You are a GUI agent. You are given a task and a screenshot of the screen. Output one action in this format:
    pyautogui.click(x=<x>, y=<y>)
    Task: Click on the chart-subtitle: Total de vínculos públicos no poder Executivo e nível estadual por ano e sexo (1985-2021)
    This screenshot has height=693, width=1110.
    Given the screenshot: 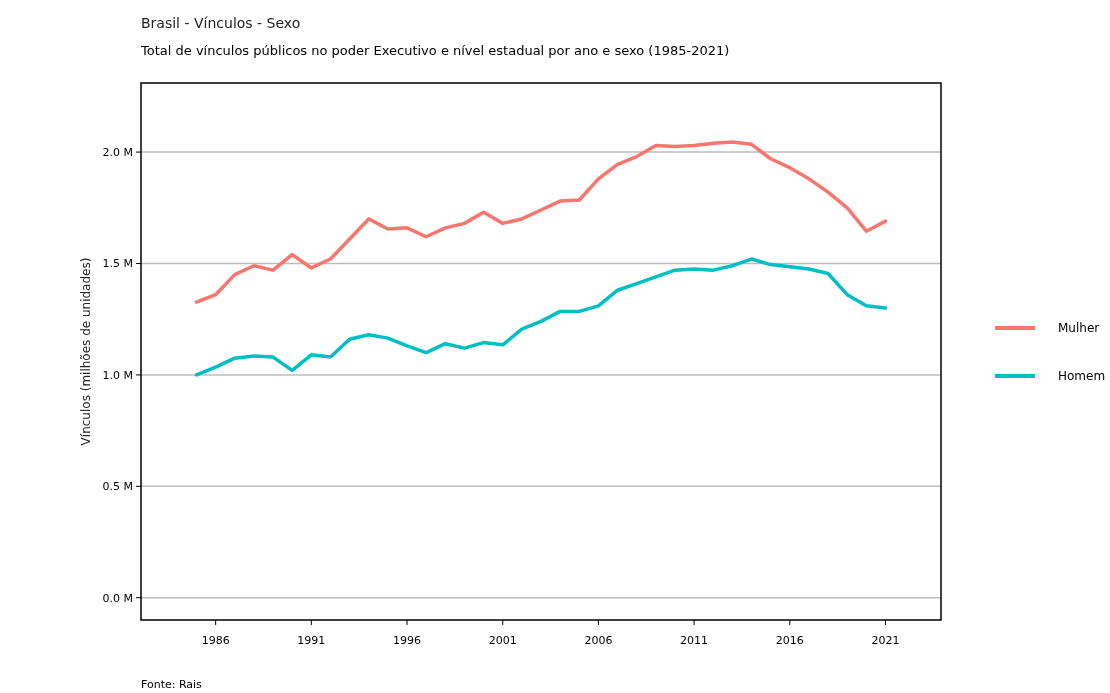 What is the action you would take?
    pyautogui.click(x=435, y=50)
    